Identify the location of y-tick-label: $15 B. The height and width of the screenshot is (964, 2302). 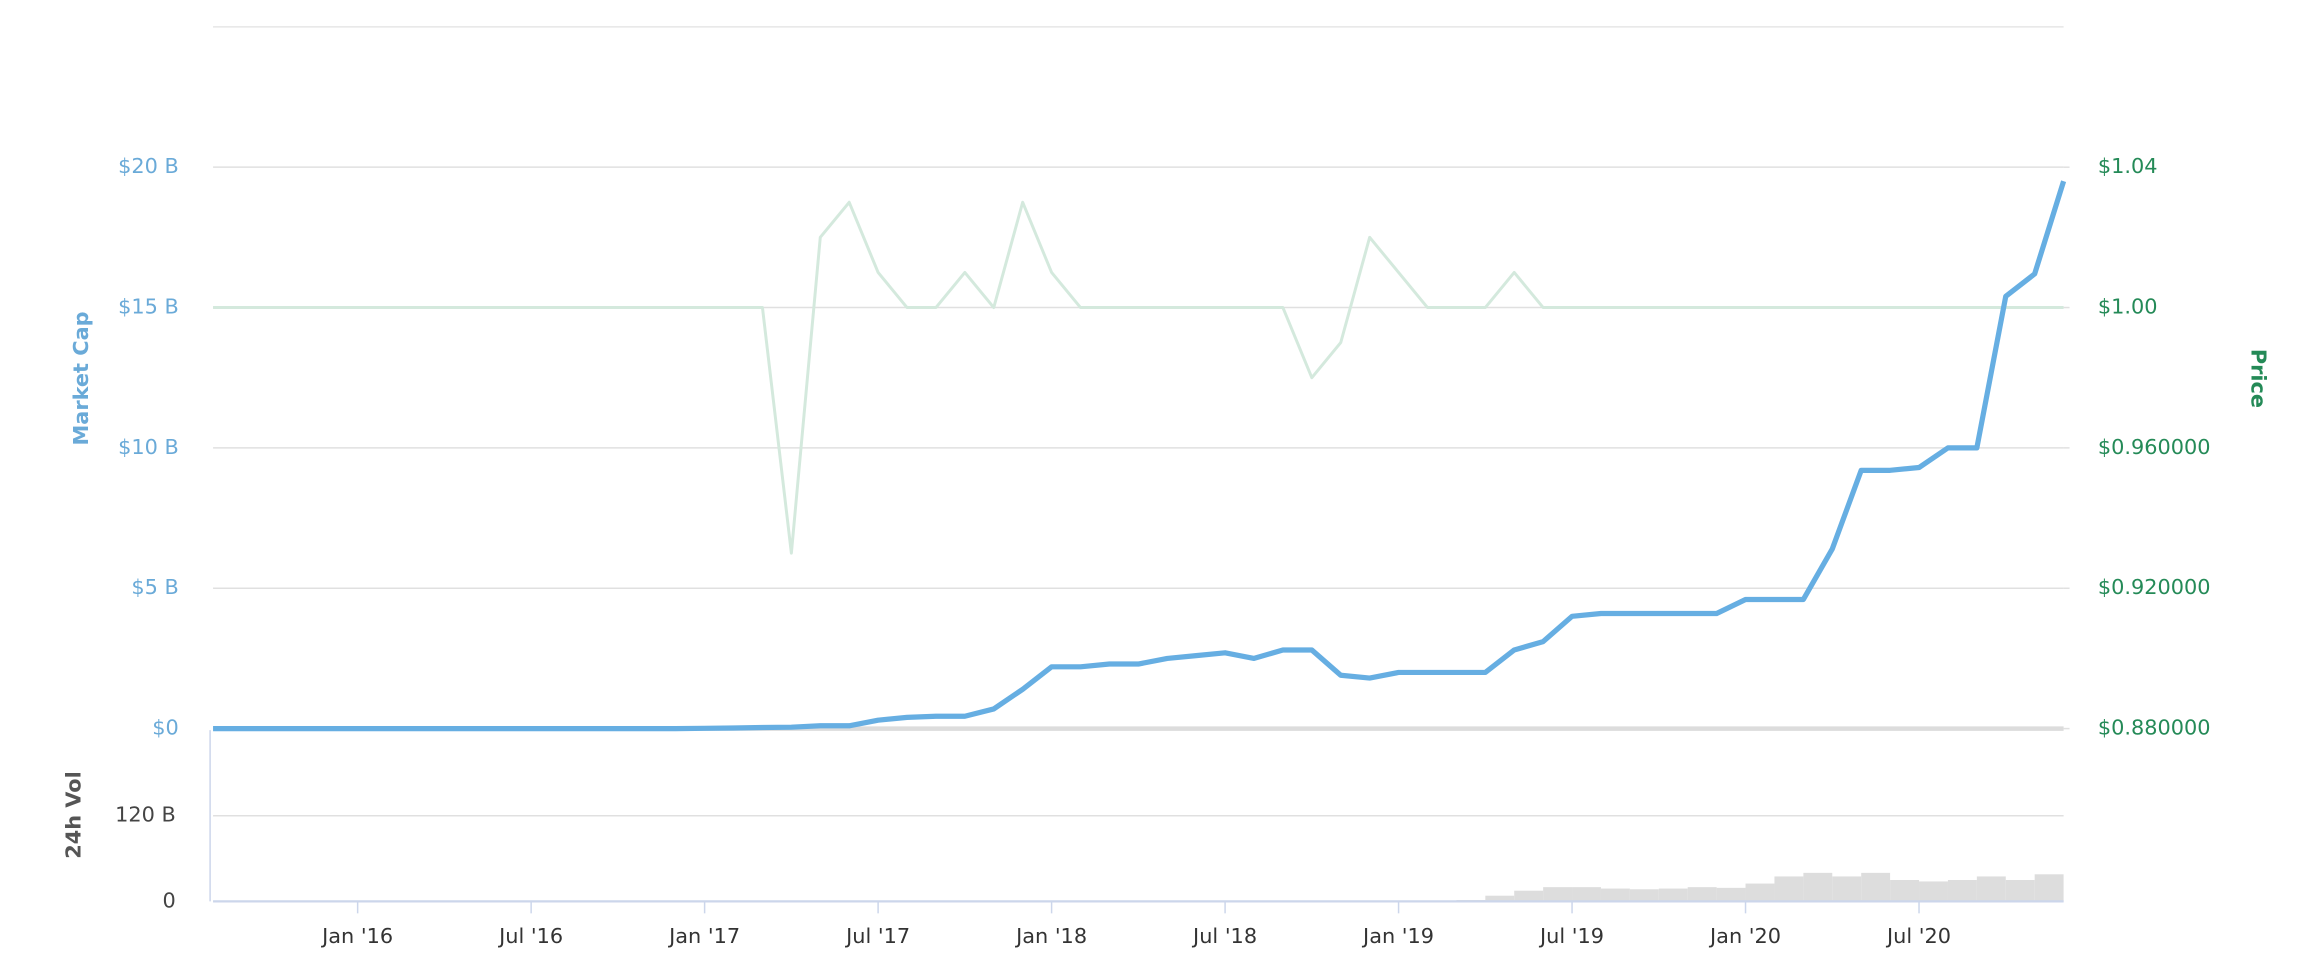
(148, 307).